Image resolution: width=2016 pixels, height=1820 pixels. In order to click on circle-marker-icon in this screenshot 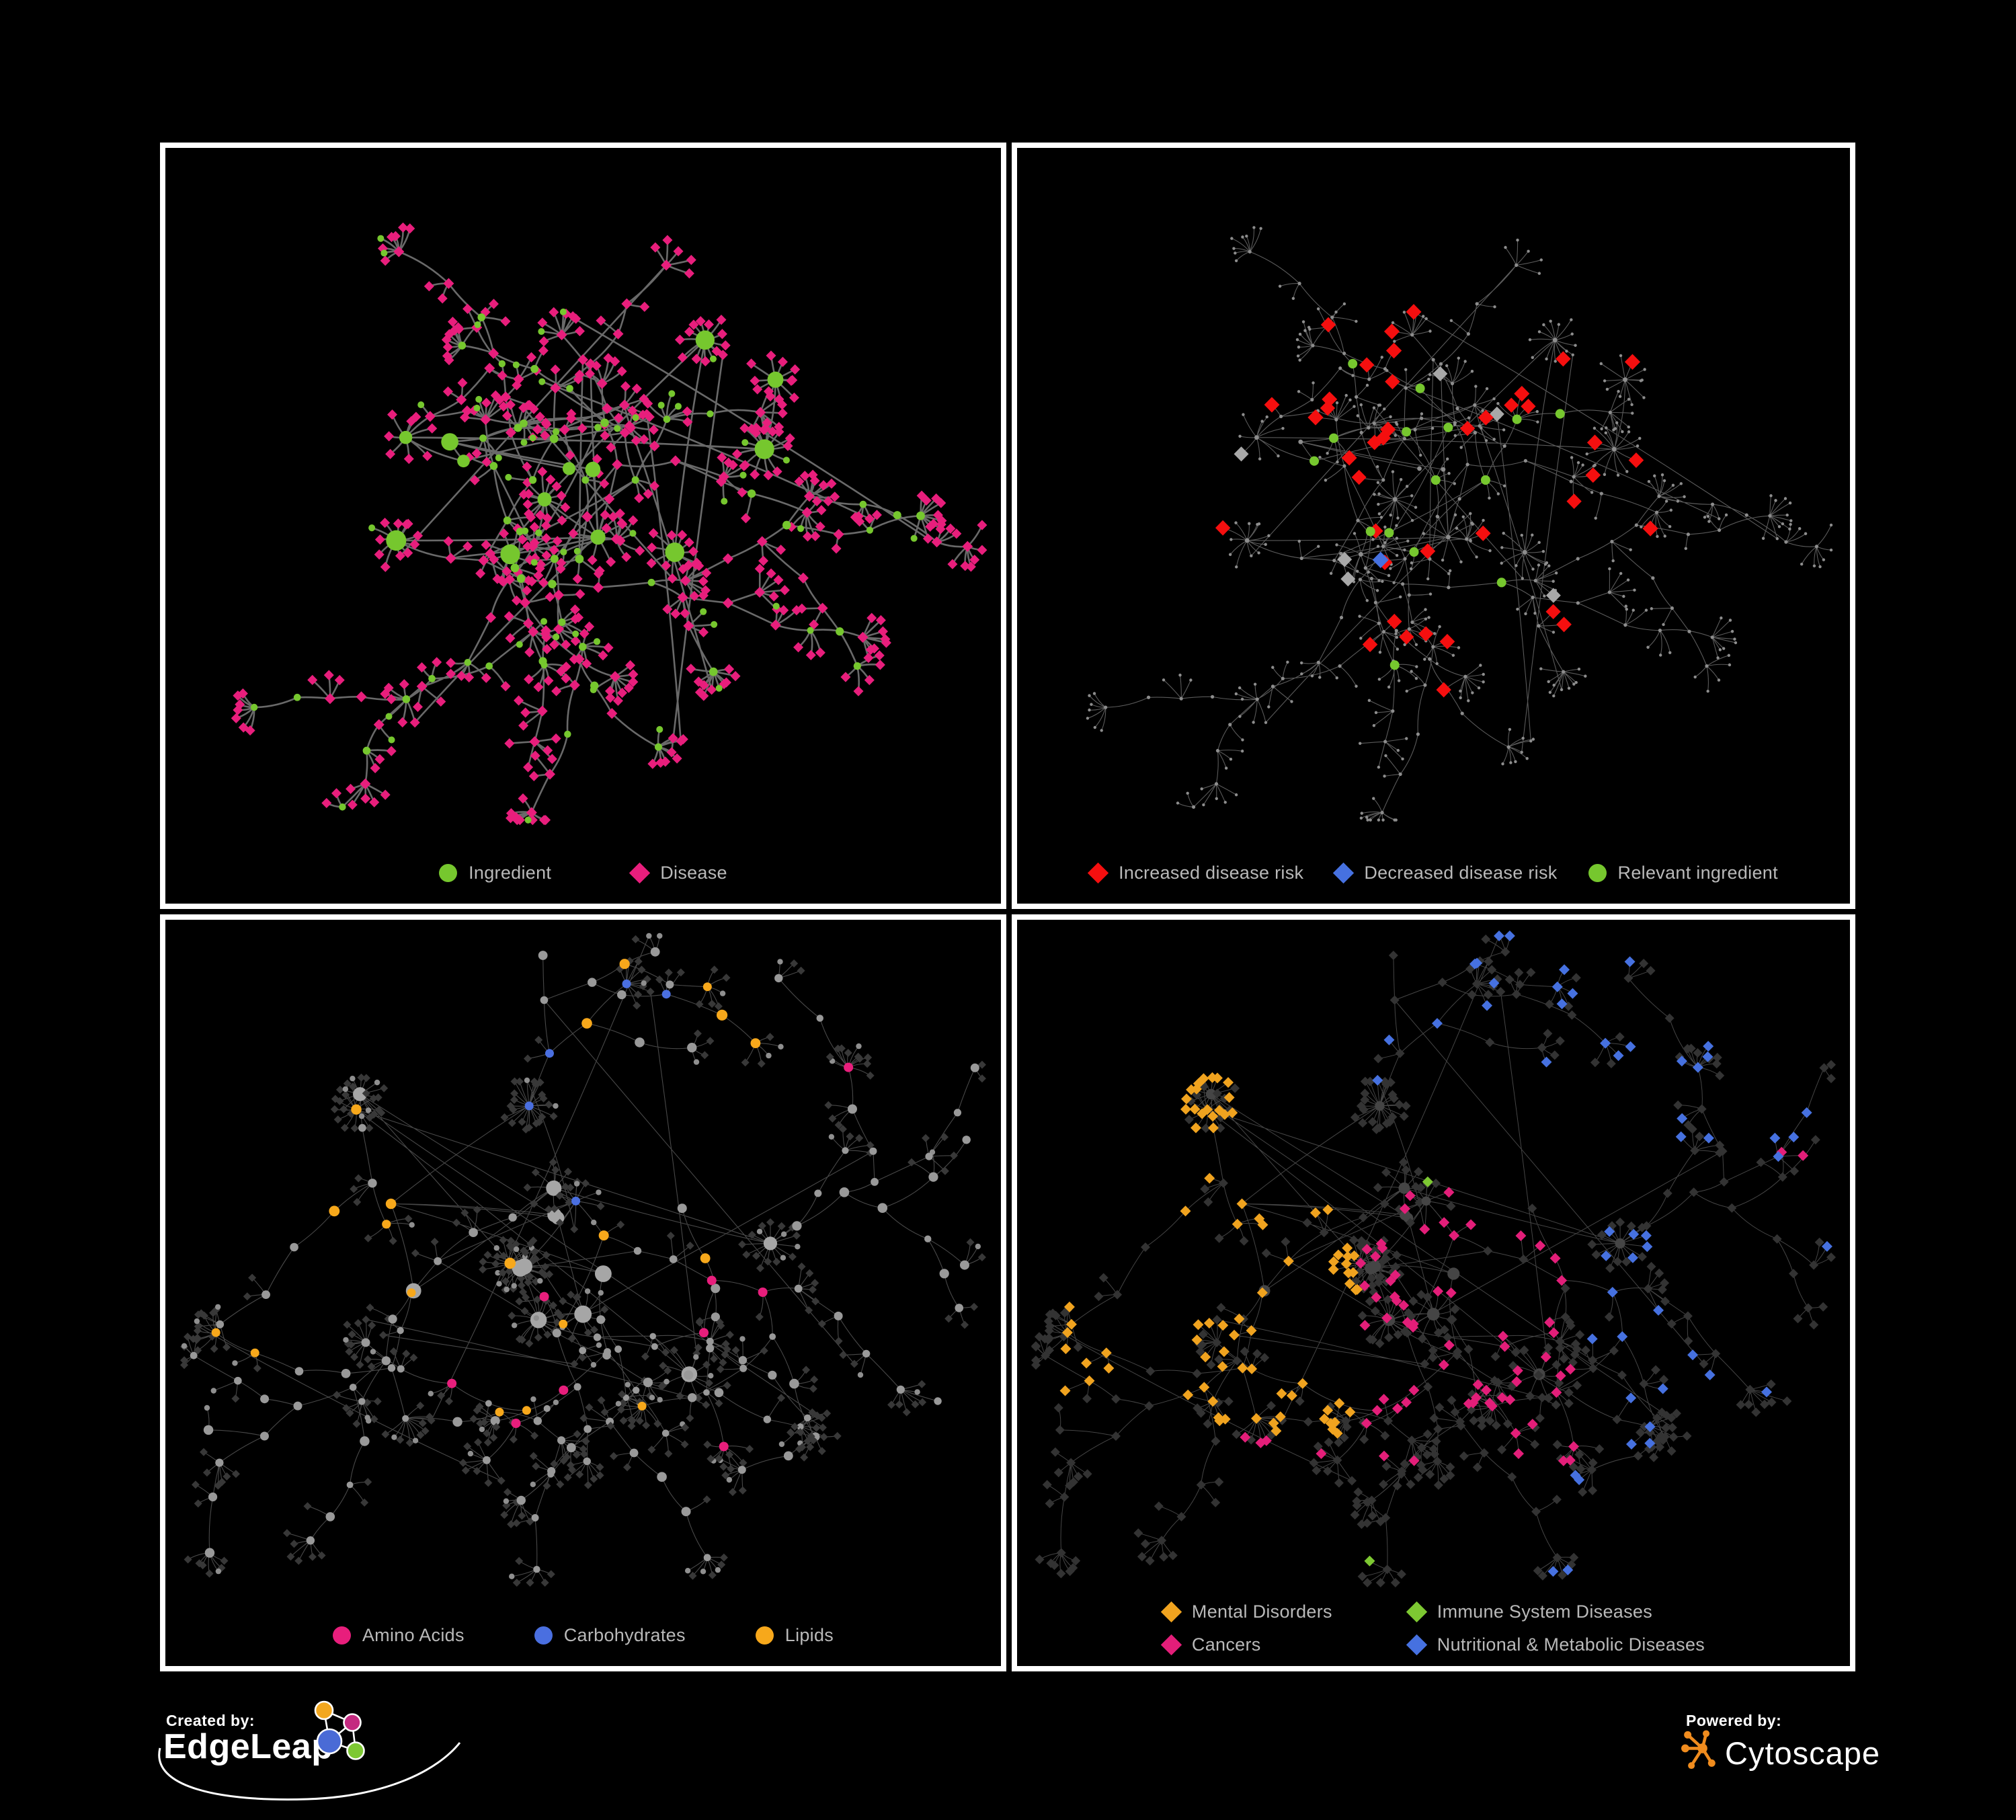, I will do `click(1597, 873)`.